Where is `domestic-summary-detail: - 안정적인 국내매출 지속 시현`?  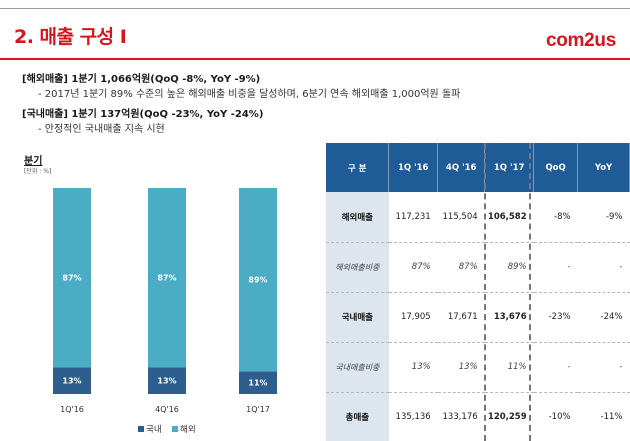 domestic-summary-detail: - 안정적인 국내매출 지속 시현 is located at coordinates (101, 129).